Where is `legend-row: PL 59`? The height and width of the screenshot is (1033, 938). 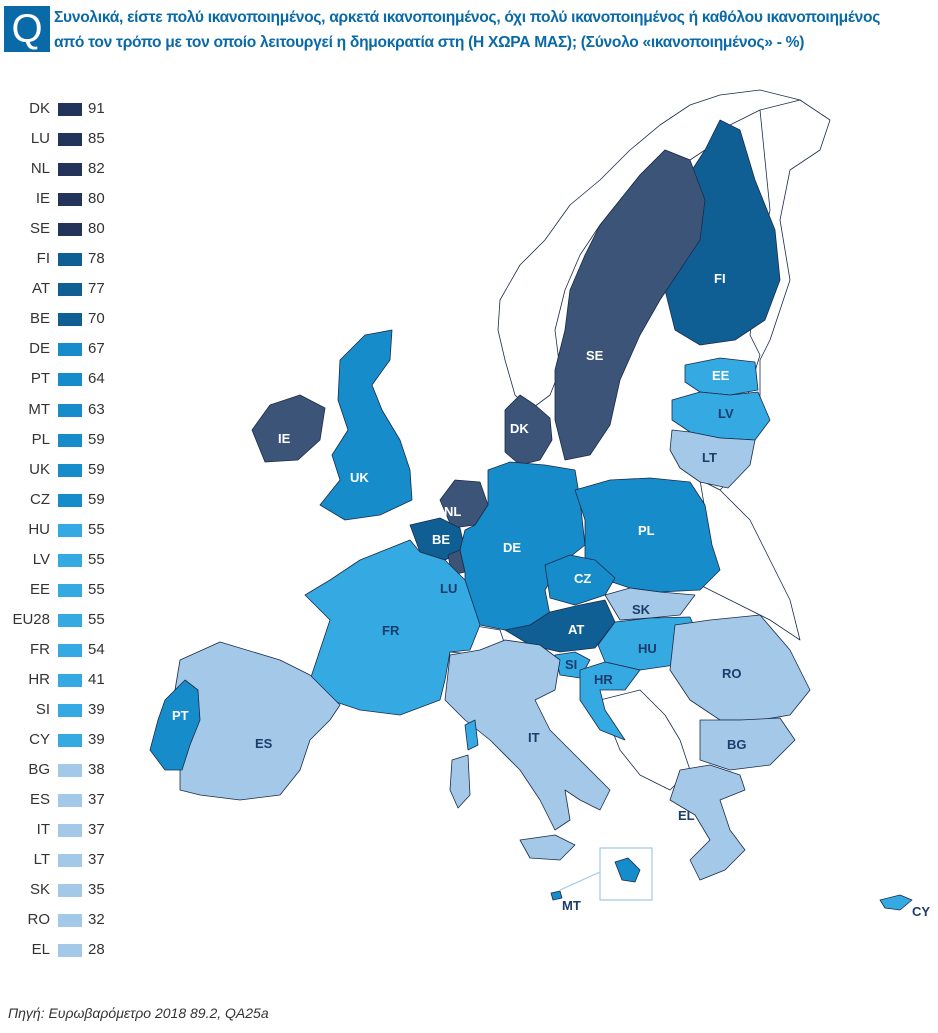
legend-row: PL 59 is located at coordinates (60, 440).